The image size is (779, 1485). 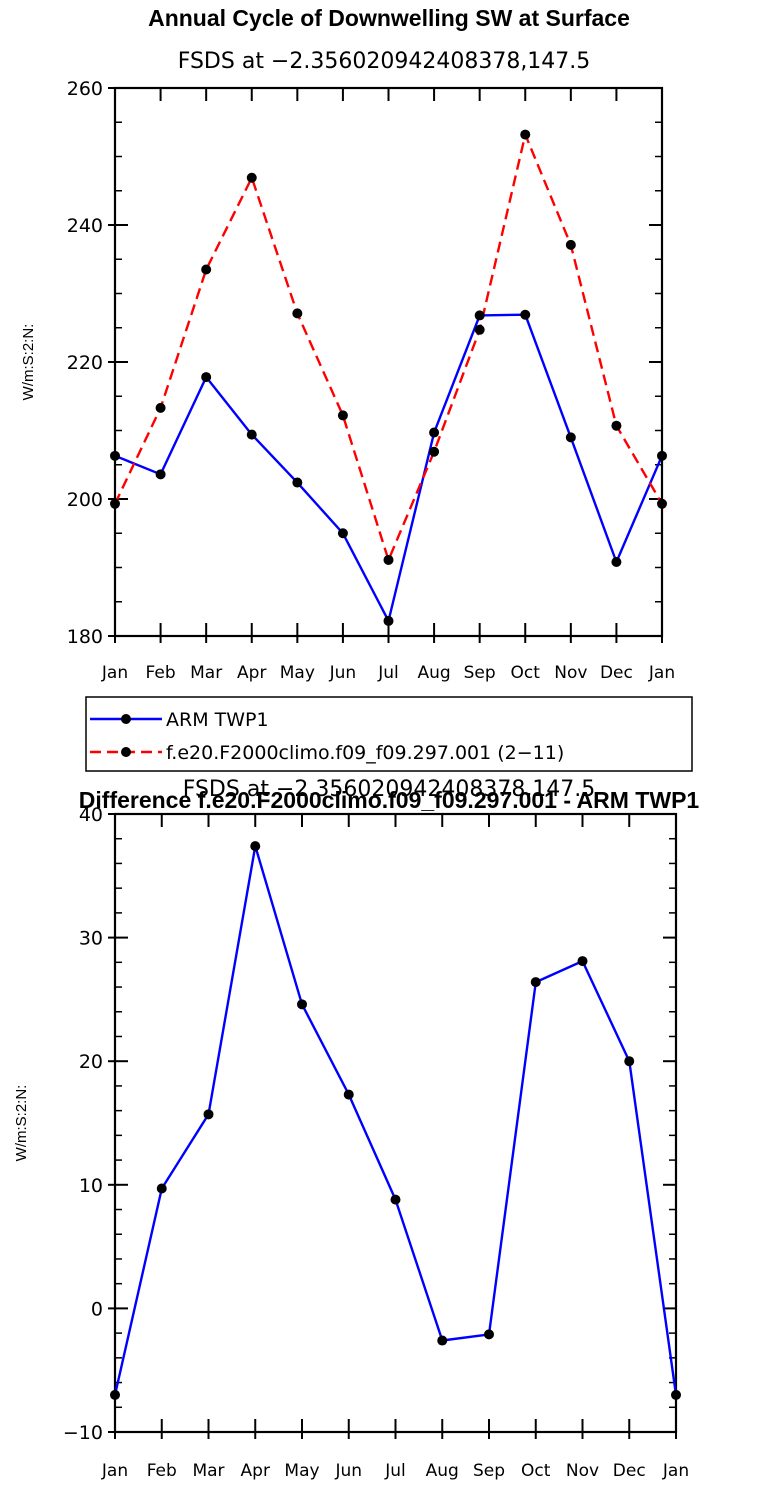 I want to click on legend-box, so click(x=389, y=734).